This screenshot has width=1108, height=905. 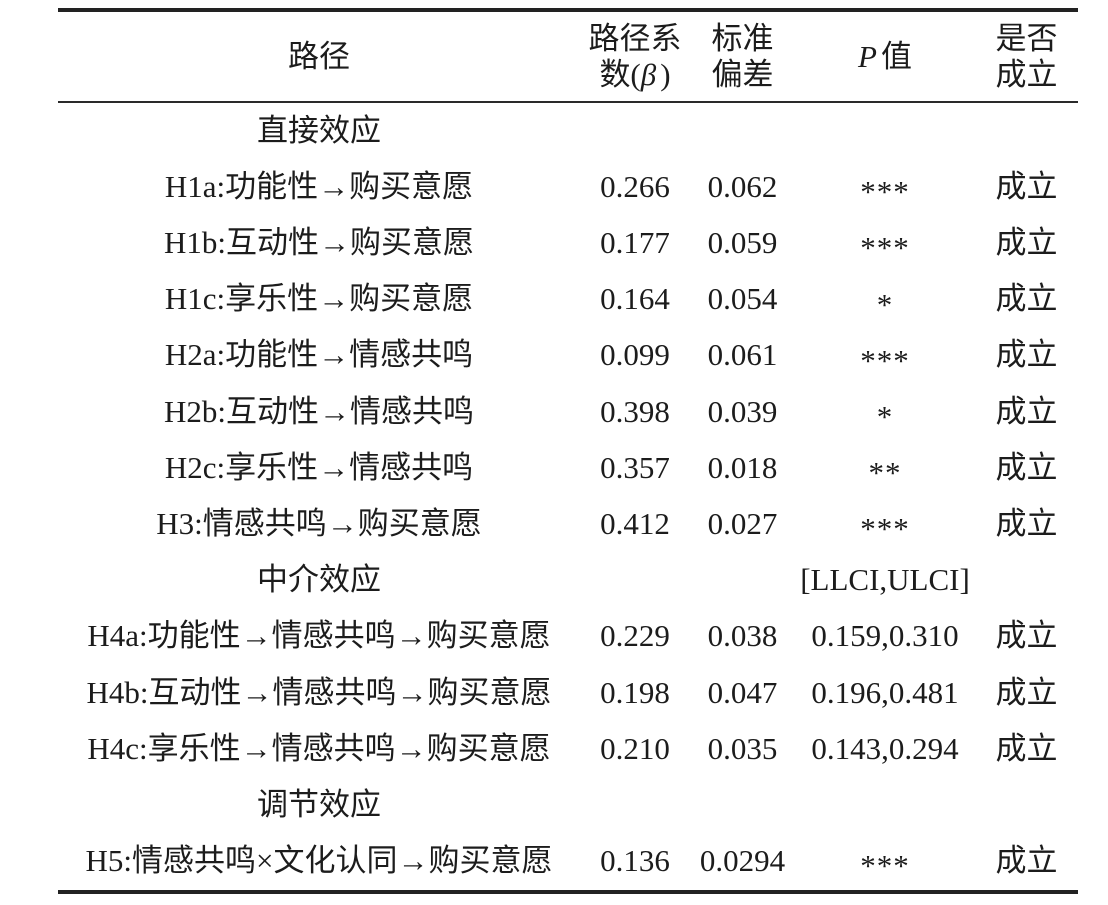 I want to click on cell-sd: 0.062, so click(x=742, y=186).